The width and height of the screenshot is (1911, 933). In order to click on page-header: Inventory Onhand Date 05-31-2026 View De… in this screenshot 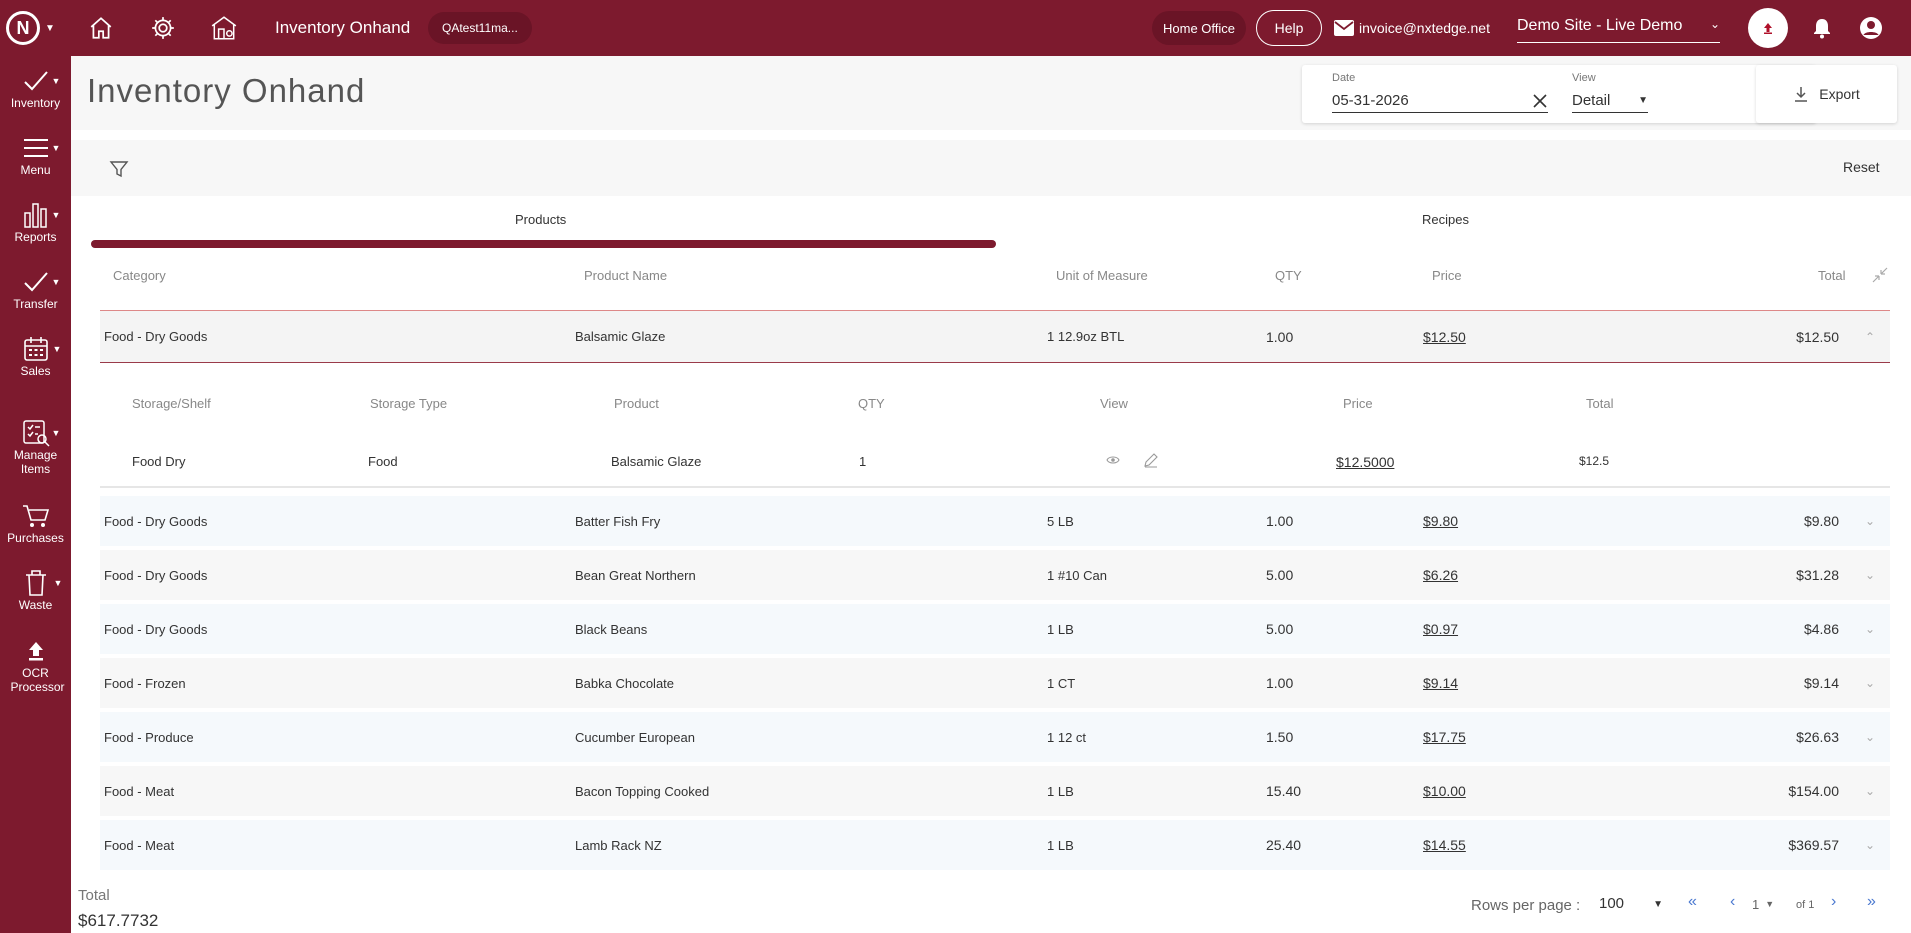, I will do `click(991, 93)`.